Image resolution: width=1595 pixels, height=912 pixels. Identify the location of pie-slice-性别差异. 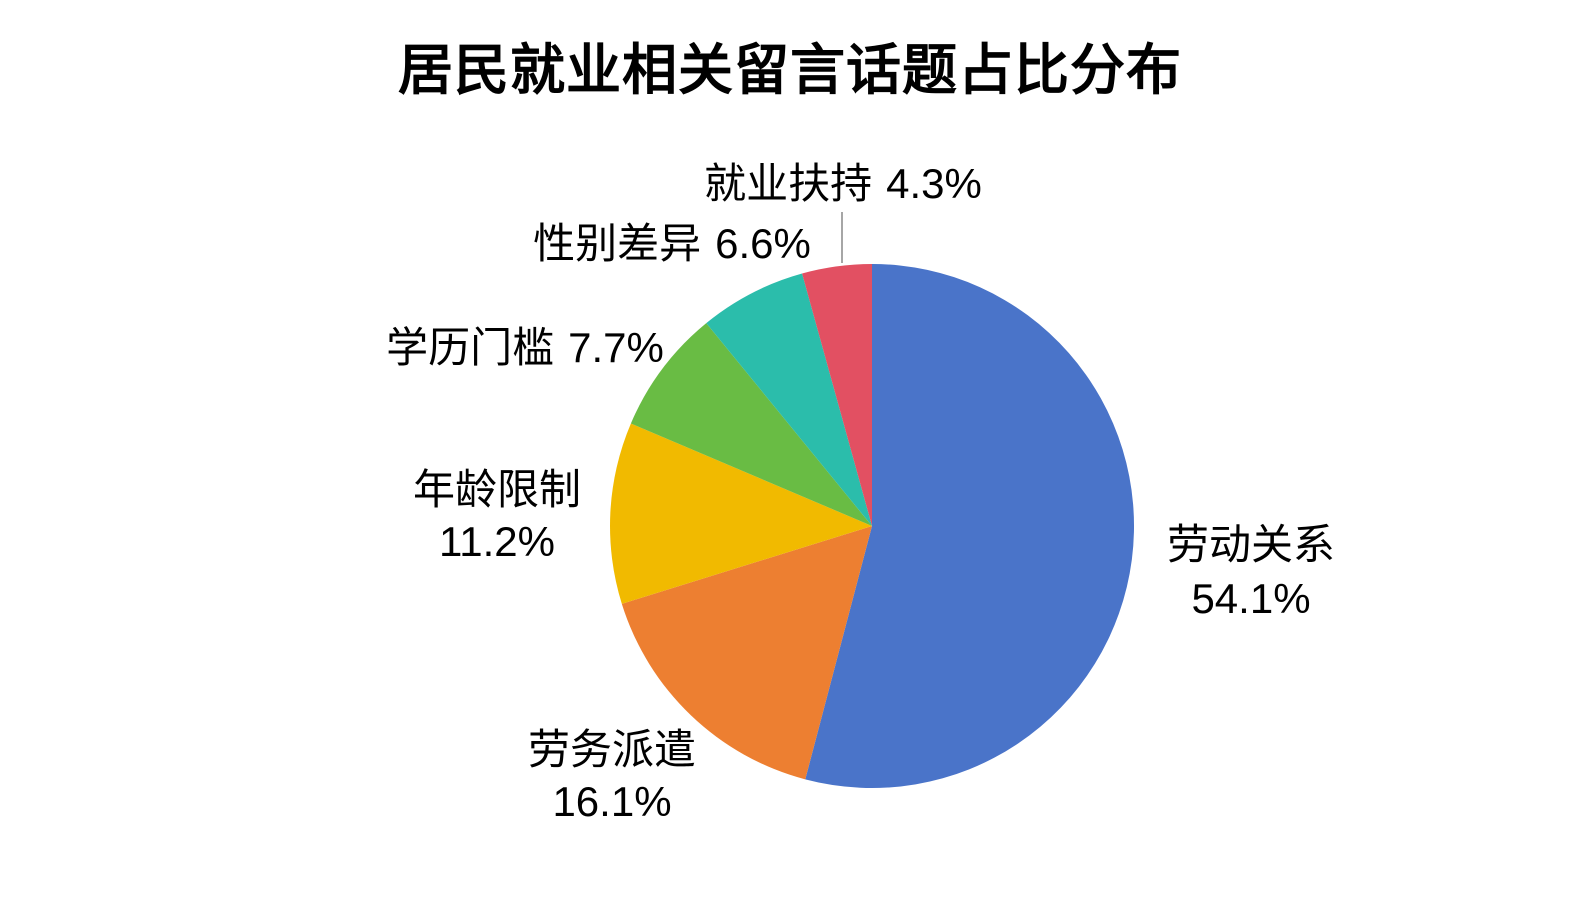
(789, 399).